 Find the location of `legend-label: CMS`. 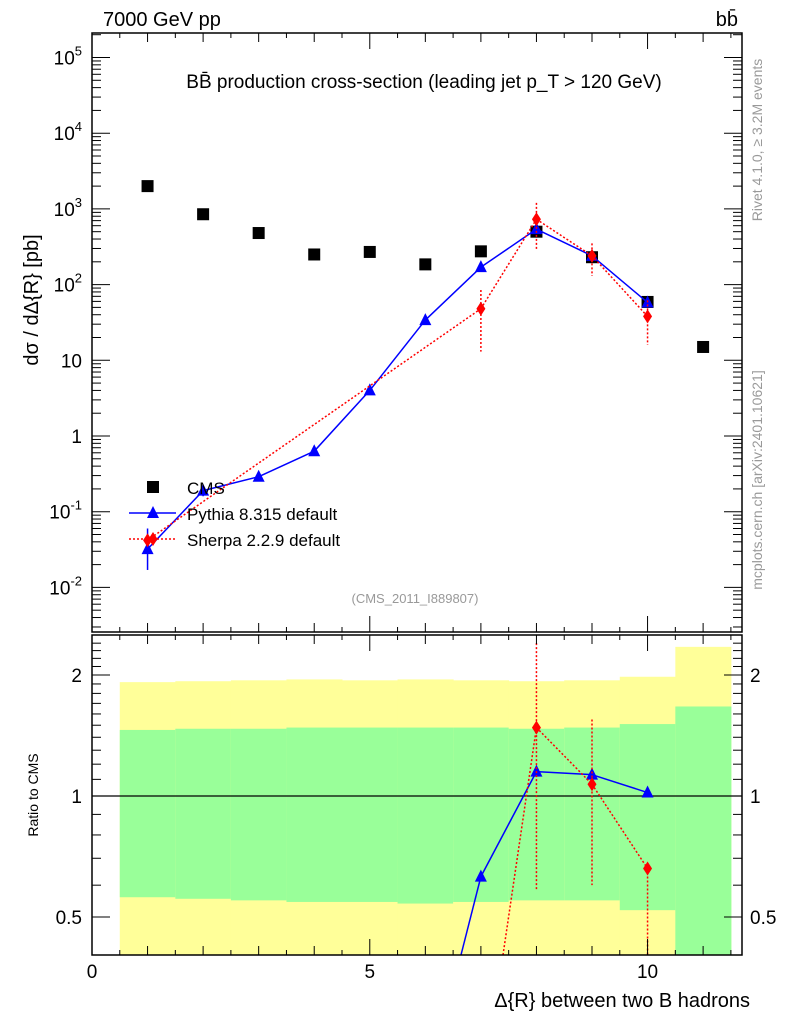

legend-label: CMS is located at coordinates (206, 488).